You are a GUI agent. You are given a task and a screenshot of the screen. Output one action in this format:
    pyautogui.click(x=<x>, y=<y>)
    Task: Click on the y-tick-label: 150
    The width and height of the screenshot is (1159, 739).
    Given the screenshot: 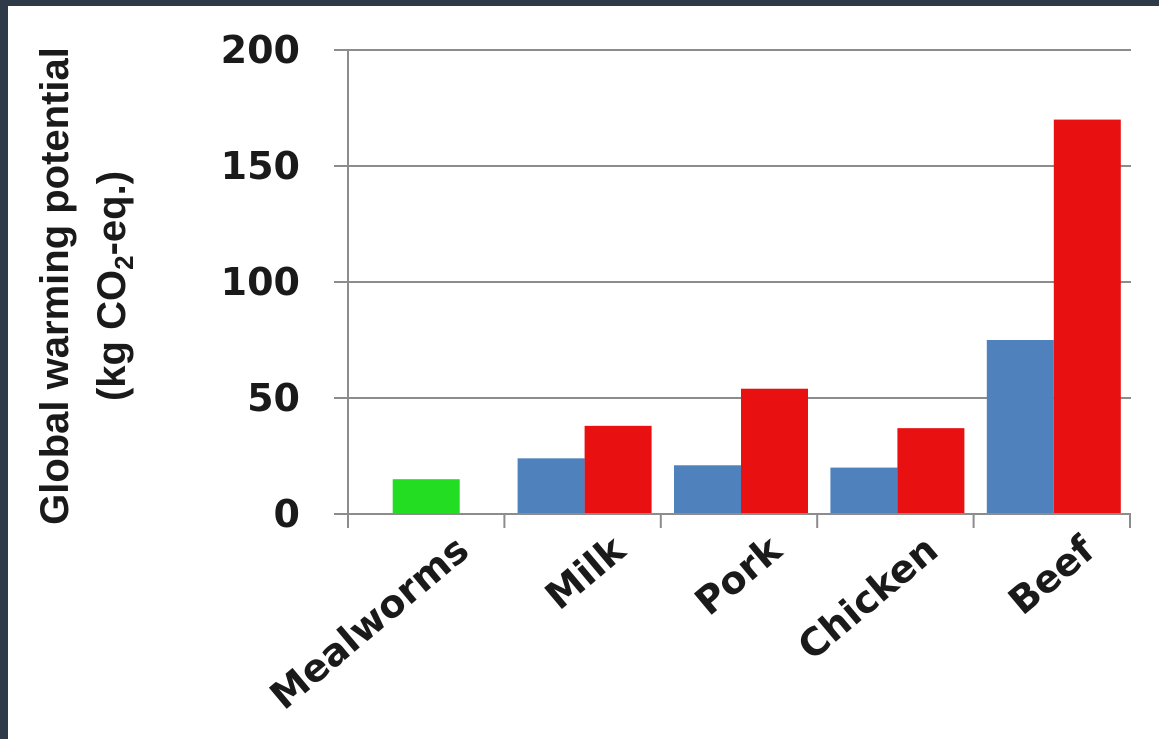 What is the action you would take?
    pyautogui.click(x=260, y=166)
    